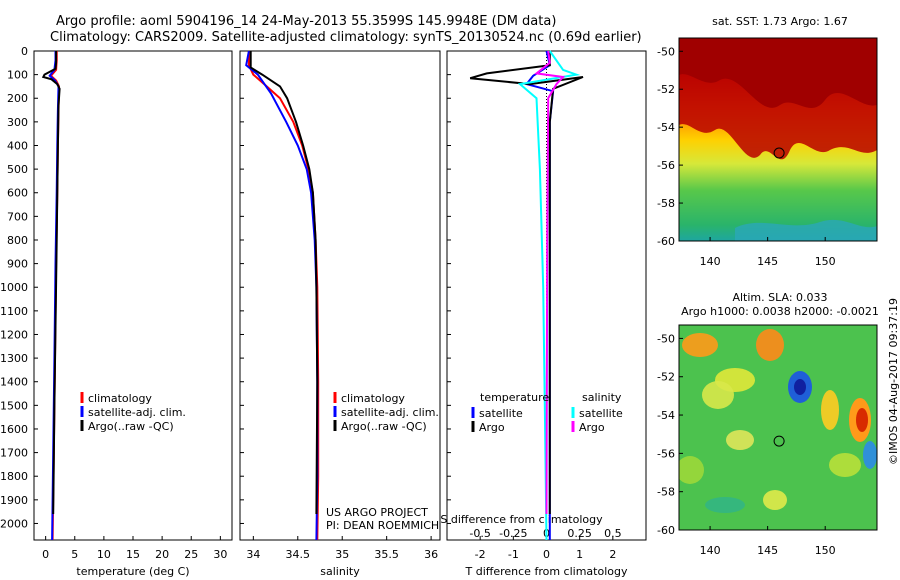 This screenshot has width=900, height=580. What do you see at coordinates (779, 297) in the screenshot?
I see `sla-map-title: Altim. SLA: 0.033` at bounding box center [779, 297].